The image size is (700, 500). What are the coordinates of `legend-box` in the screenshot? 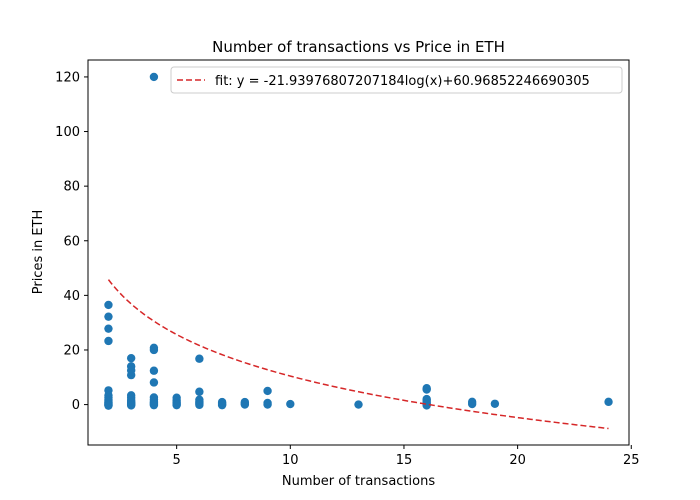 It's located at (396, 80).